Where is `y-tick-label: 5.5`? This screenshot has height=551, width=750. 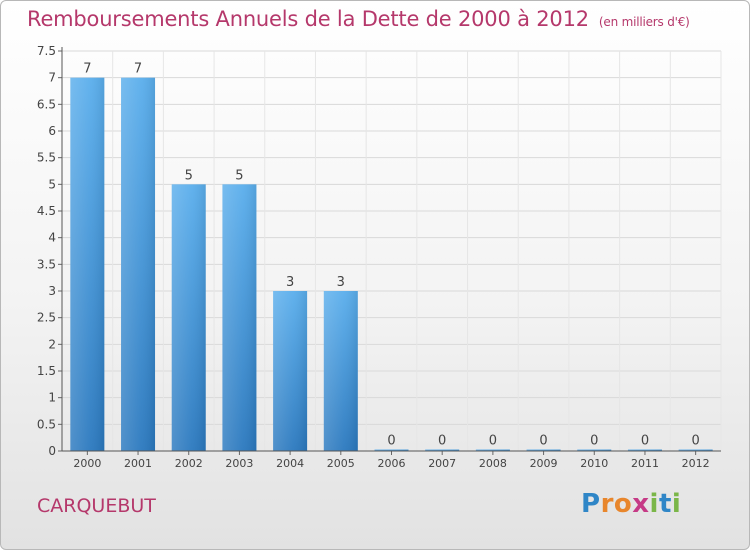 y-tick-label: 5.5 is located at coordinates (46, 158).